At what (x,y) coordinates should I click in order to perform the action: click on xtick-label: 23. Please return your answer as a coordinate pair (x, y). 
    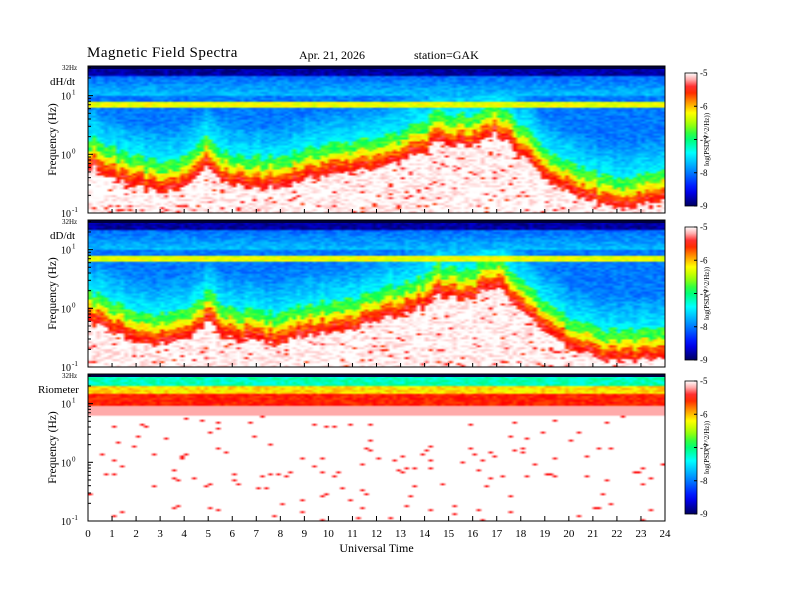
    Looking at the image, I should click on (641, 534).